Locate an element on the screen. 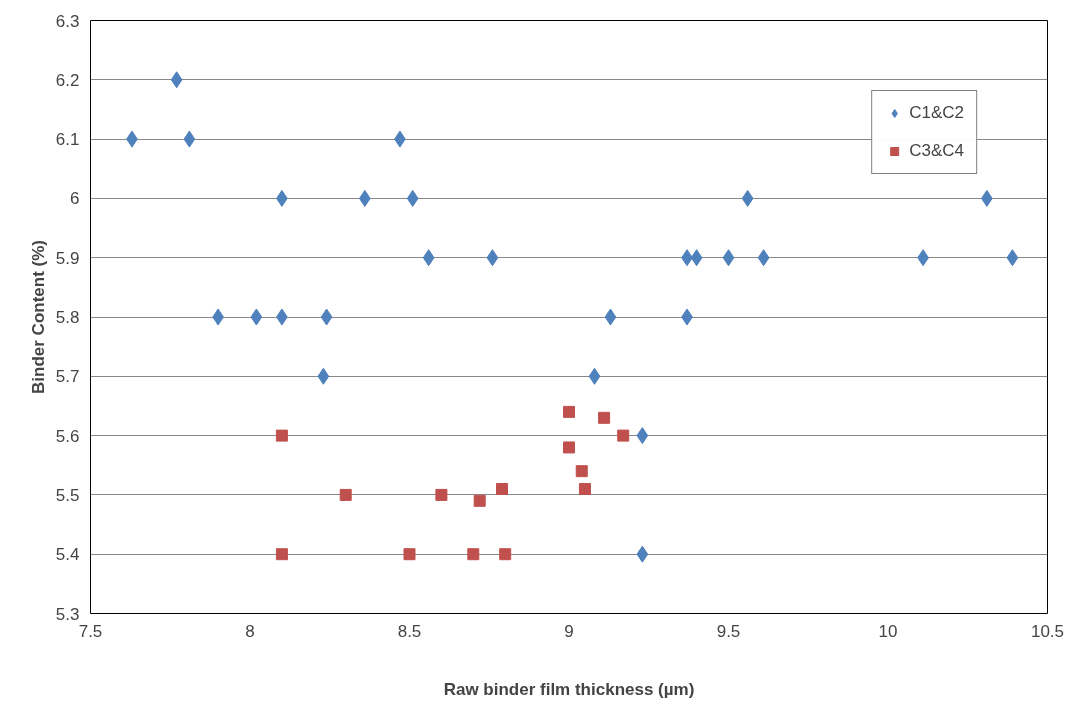 The width and height of the screenshot is (1081, 713). y-tick-label: 5.3 is located at coordinates (67, 614).